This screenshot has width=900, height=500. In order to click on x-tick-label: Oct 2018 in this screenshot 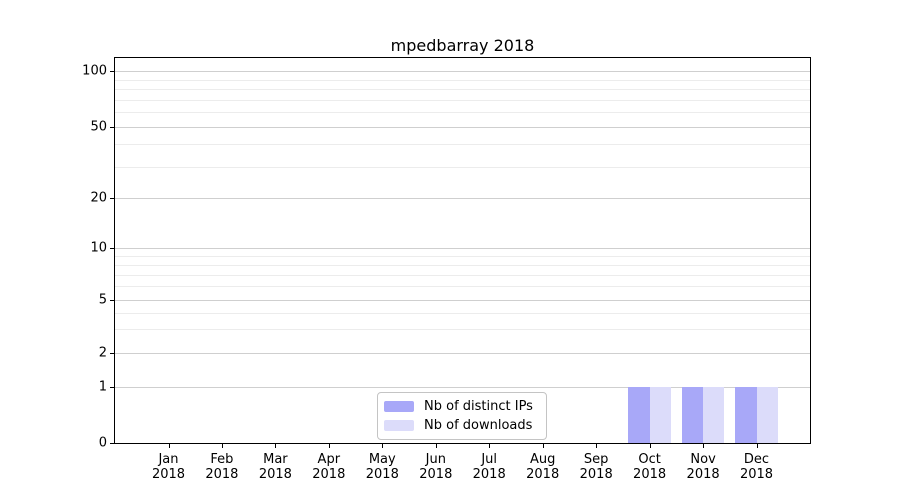, I will do `click(650, 467)`.